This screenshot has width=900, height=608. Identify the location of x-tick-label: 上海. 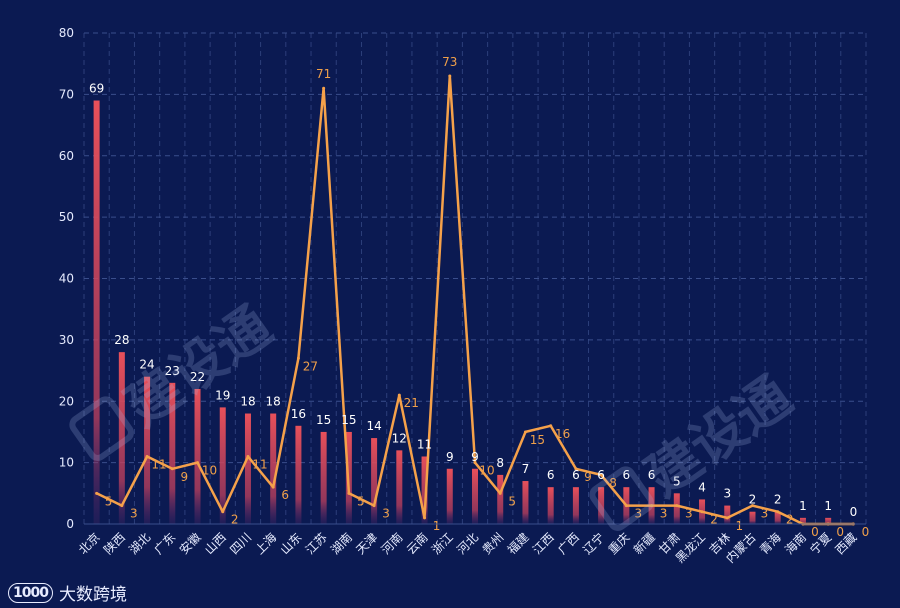
(266, 544).